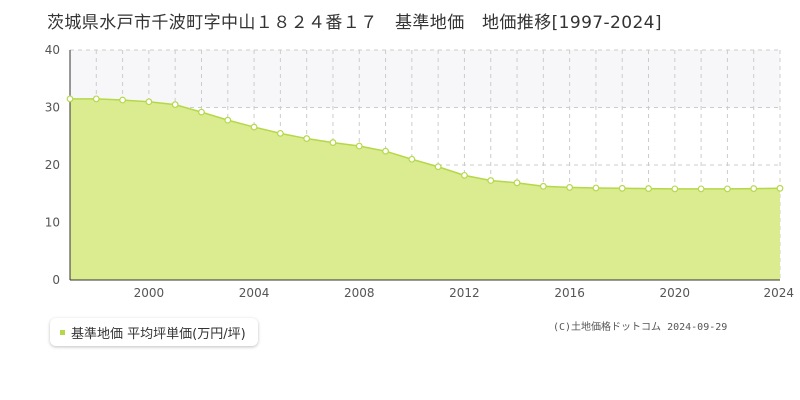  Describe the element at coordinates (254, 293) in the screenshot. I see `x-tick-label: 2004` at that location.